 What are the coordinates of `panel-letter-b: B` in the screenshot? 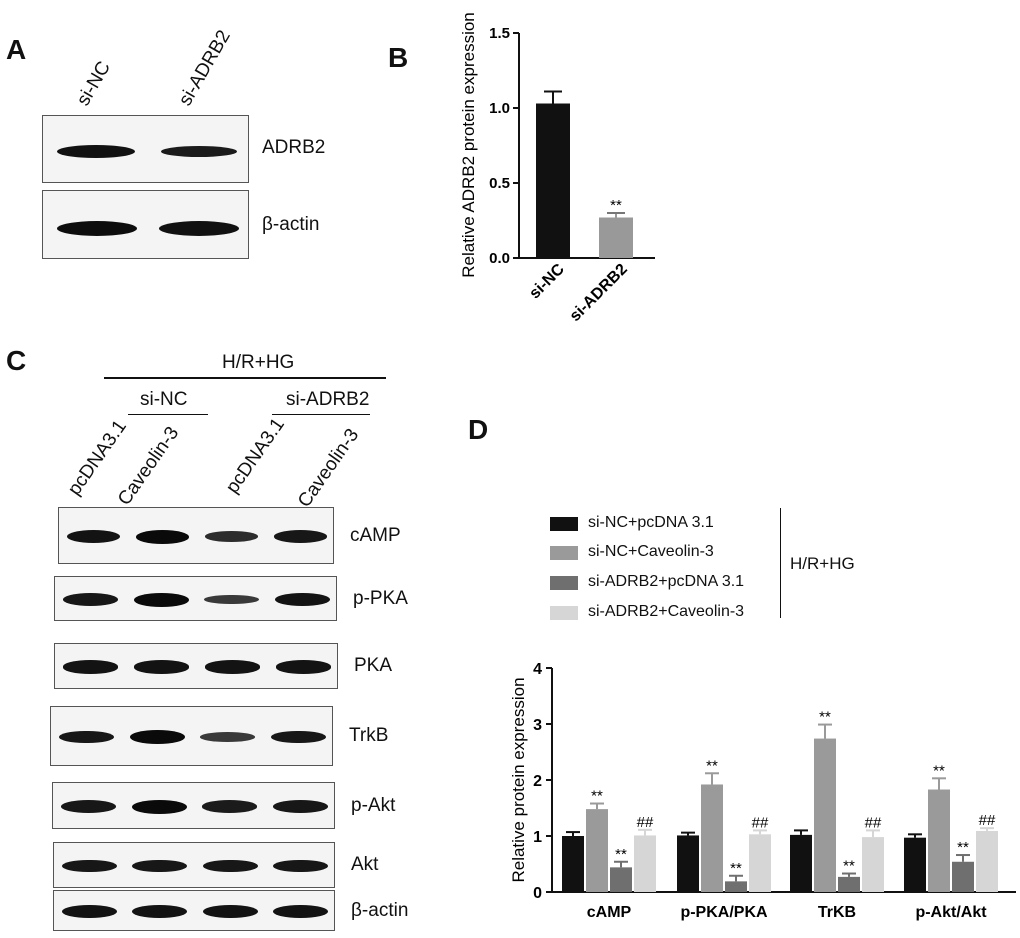 It's located at (398, 57).